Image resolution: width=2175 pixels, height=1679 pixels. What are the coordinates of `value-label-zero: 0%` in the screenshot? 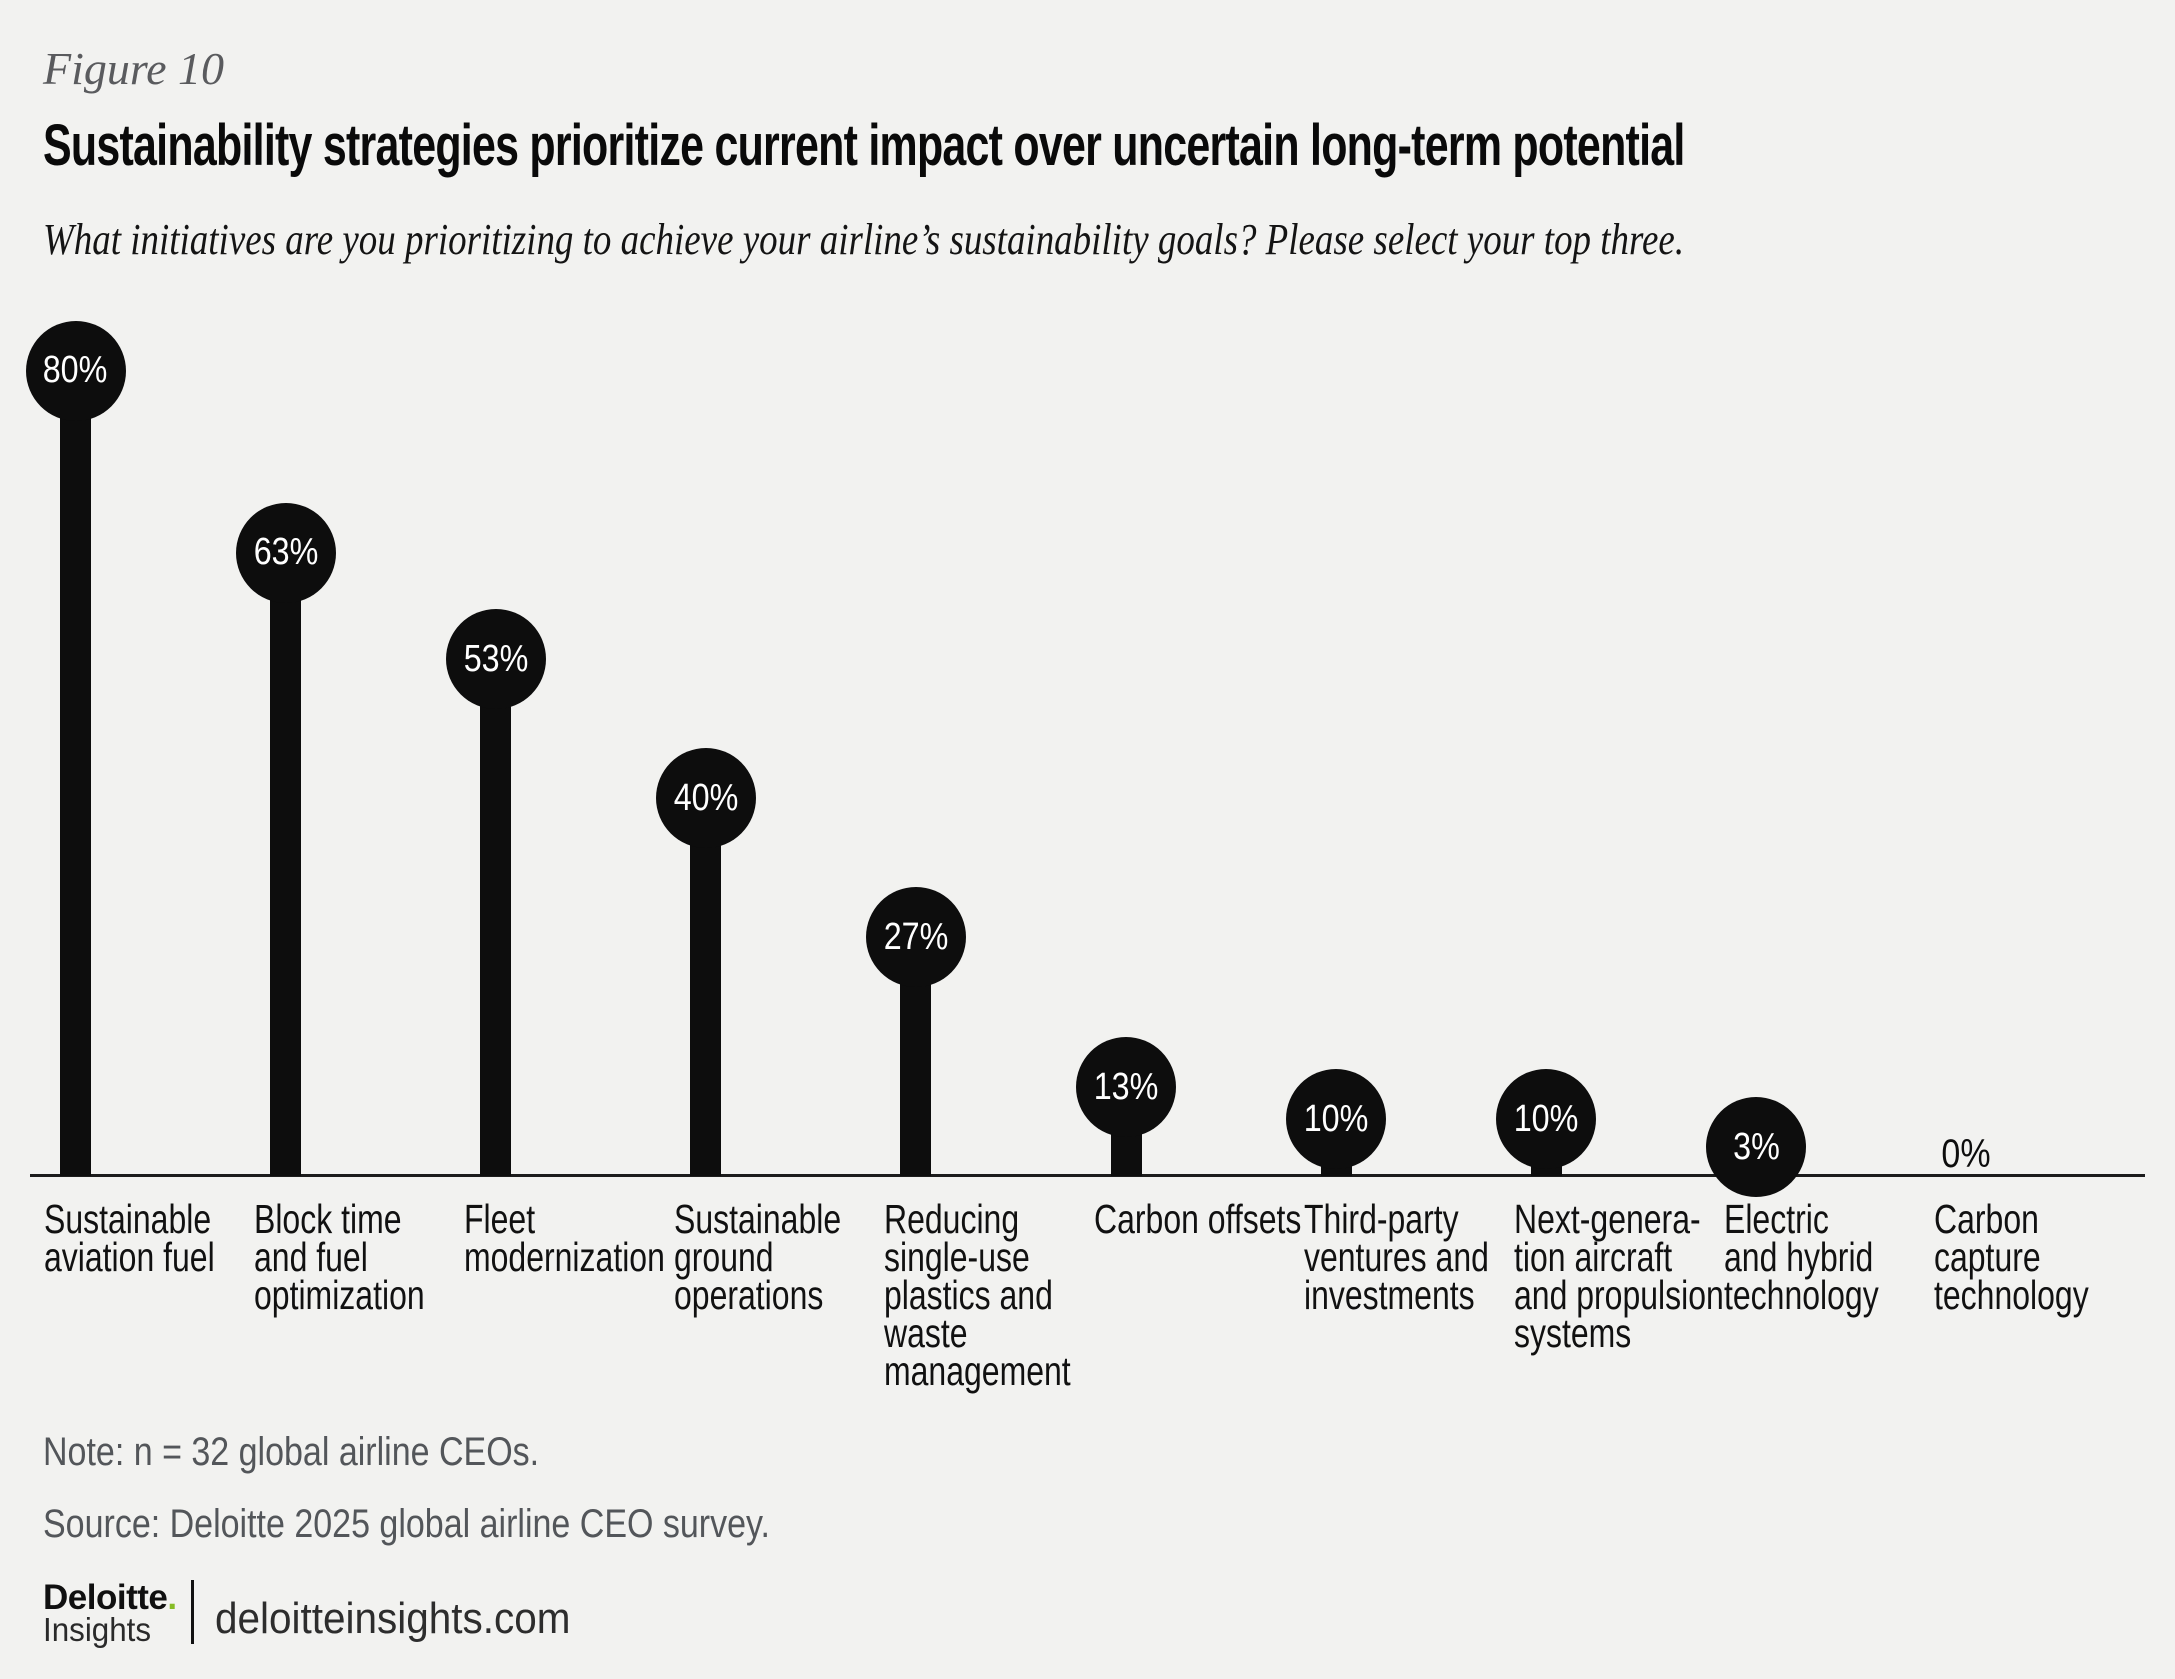 It's located at (1966, 1154).